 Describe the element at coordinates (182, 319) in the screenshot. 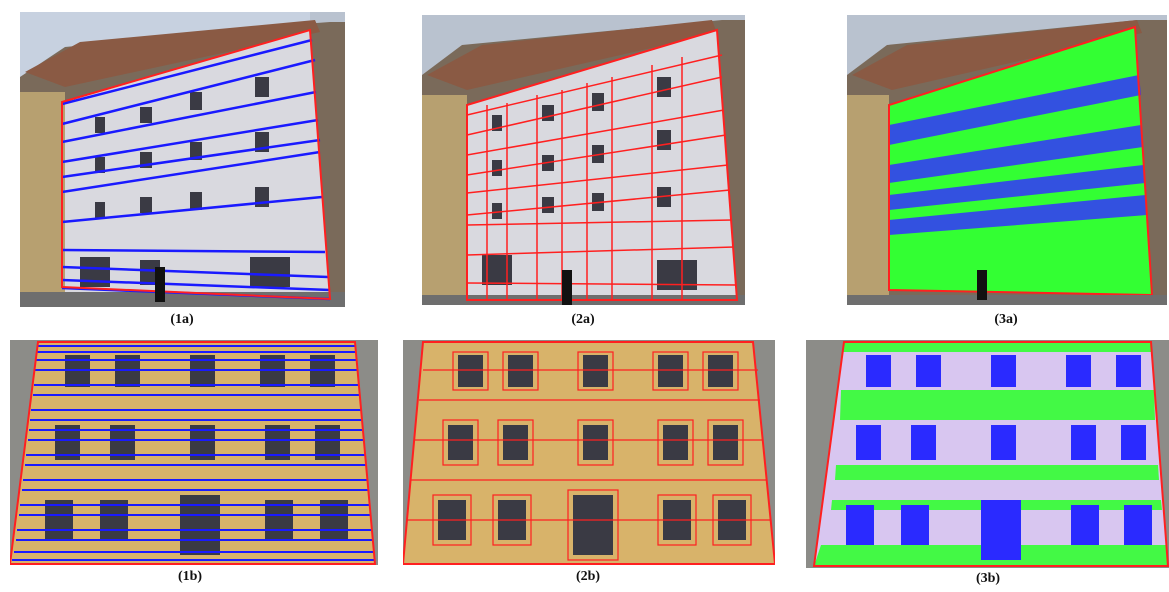

I see `caption-1a: (1a)` at that location.